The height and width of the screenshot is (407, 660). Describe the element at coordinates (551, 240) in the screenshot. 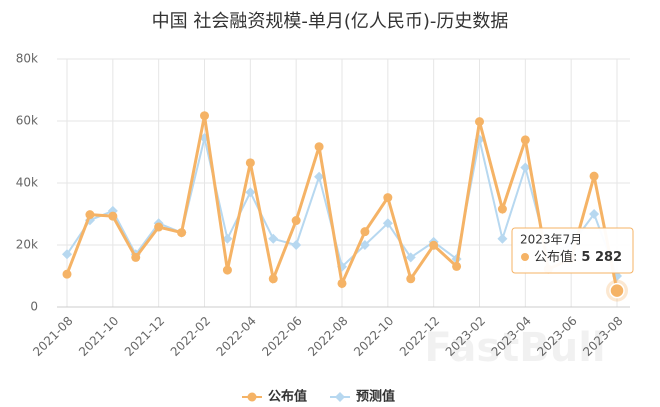

I see `tooltip-title: 2023年7月` at that location.